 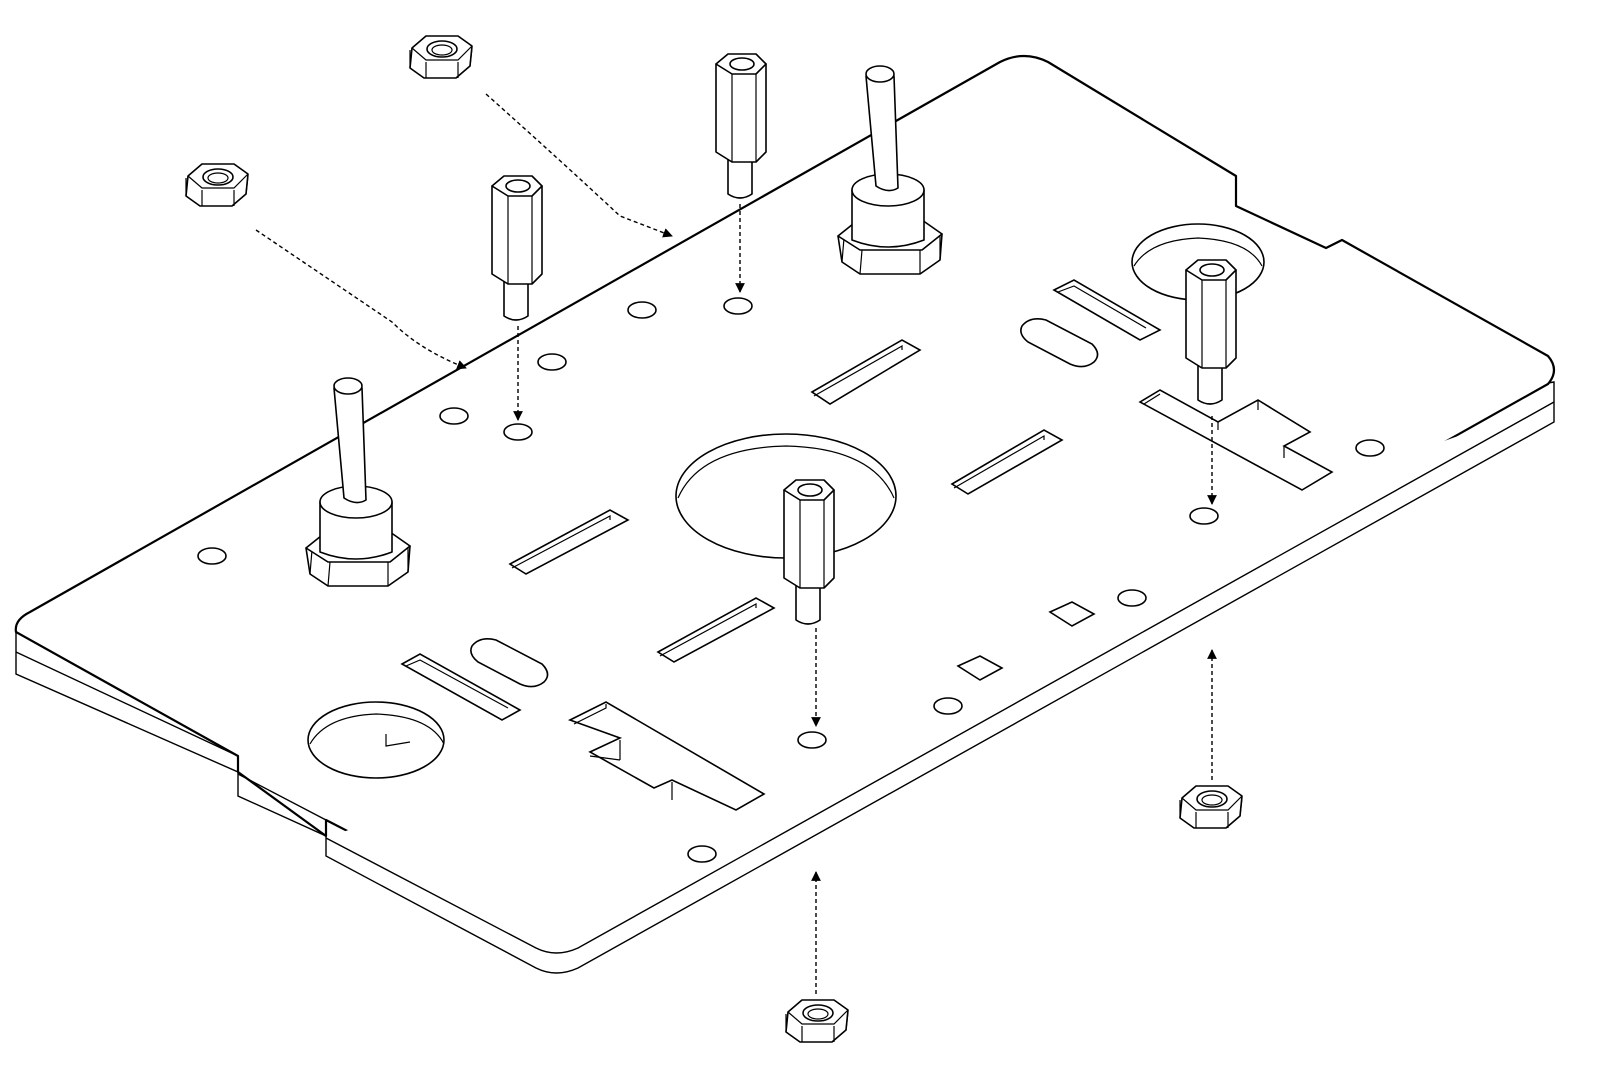 I want to click on hex-standoff-top, so click(x=741, y=126).